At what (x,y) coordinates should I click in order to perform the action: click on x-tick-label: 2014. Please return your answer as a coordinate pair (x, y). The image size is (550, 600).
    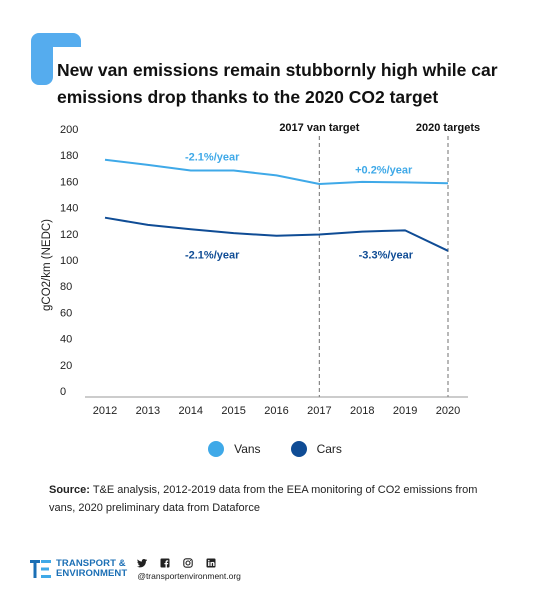
    Looking at the image, I should click on (191, 411).